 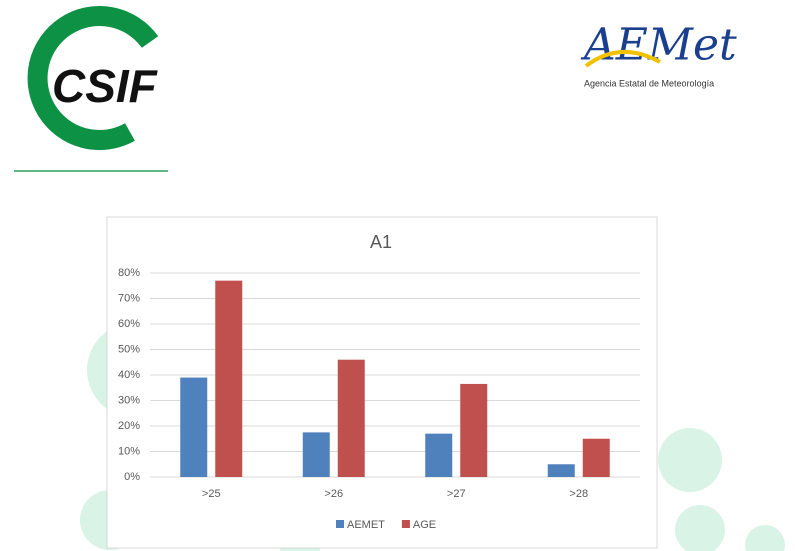 What do you see at coordinates (105, 86) in the screenshot?
I see `logo-text: CSIF` at bounding box center [105, 86].